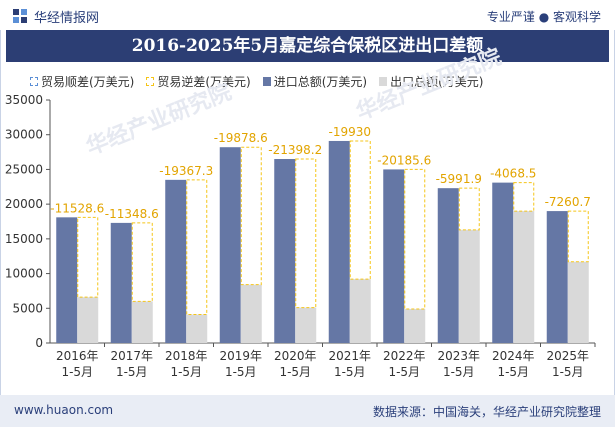 The height and width of the screenshot is (427, 615). What do you see at coordinates (383, 81) in the screenshot?
I see `legend-swatch-export` at bounding box center [383, 81].